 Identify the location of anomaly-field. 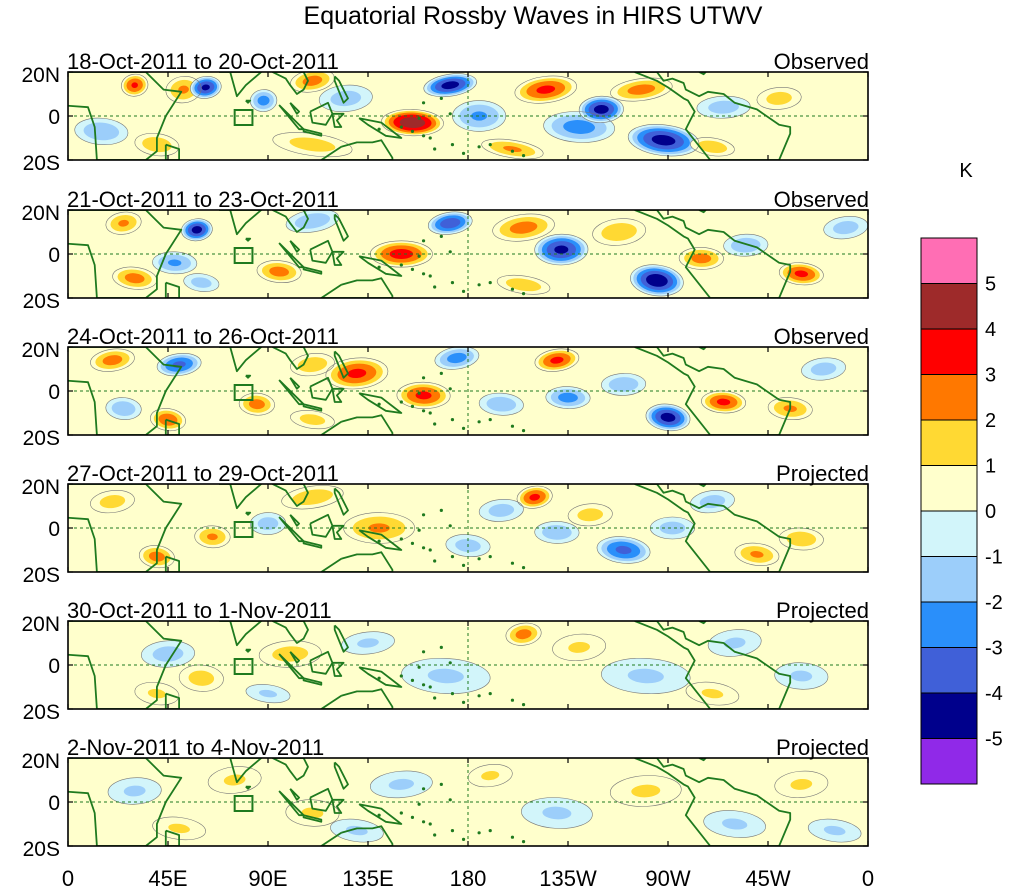
(486, 253).